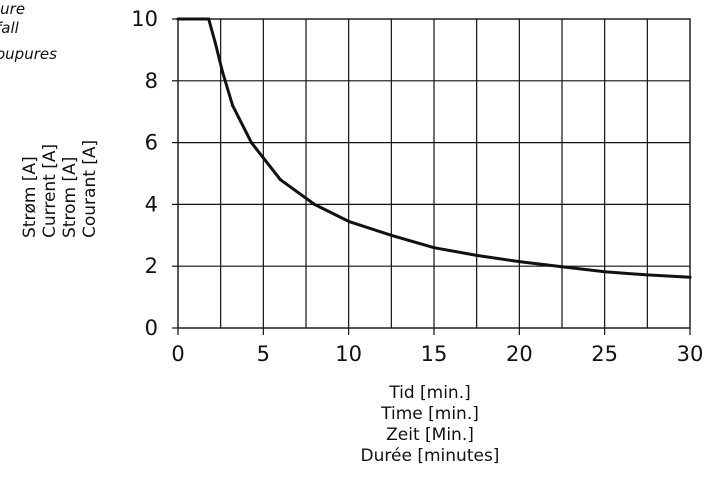  I want to click on x-tick-label: 0, so click(177, 354).